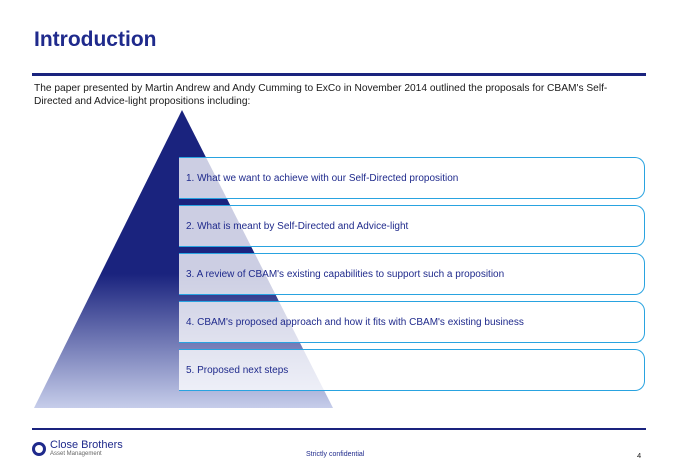  I want to click on footer-divider, so click(339, 429).